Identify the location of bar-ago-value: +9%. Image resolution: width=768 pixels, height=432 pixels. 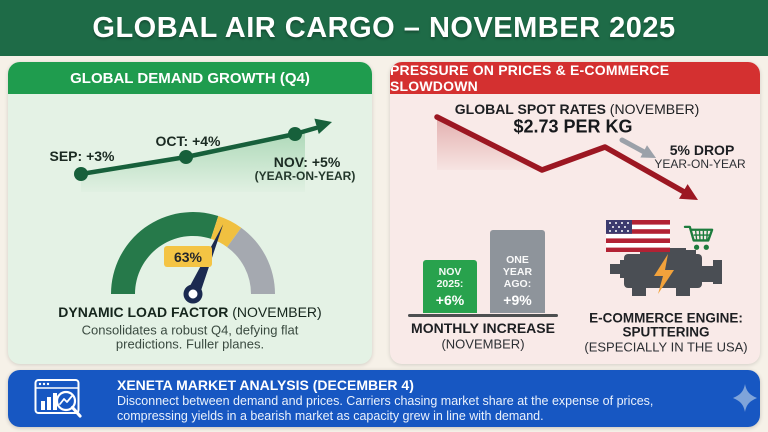
(517, 299).